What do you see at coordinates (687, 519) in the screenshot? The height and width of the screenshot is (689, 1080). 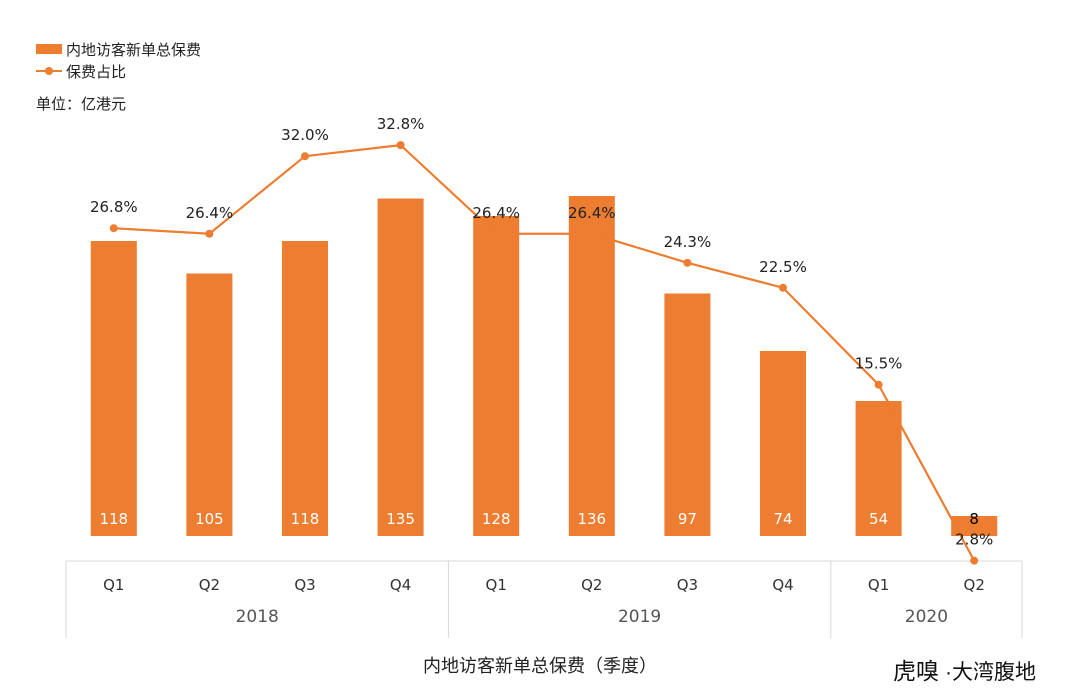 I see `bar-value-label: 97` at bounding box center [687, 519].